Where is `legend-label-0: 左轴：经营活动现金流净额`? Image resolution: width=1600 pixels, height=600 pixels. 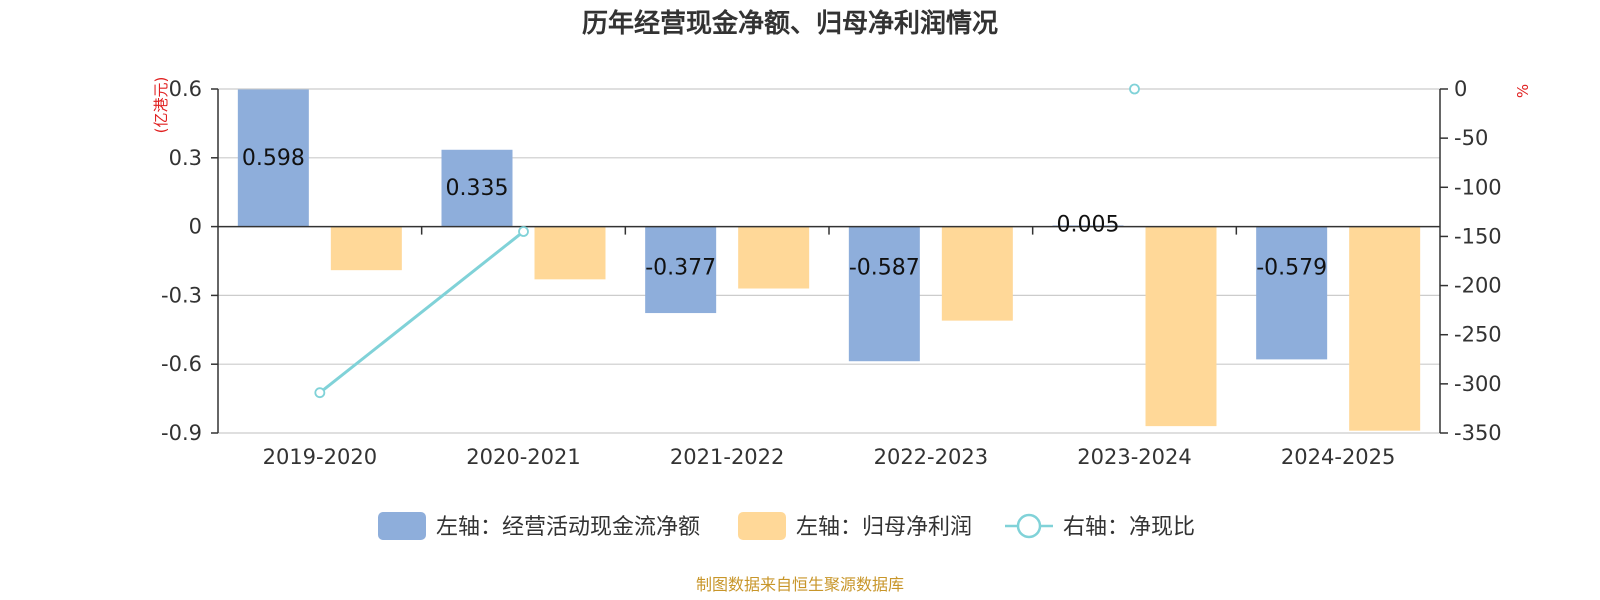
legend-label-0: 左轴：经营活动现金流净额 is located at coordinates (568, 527).